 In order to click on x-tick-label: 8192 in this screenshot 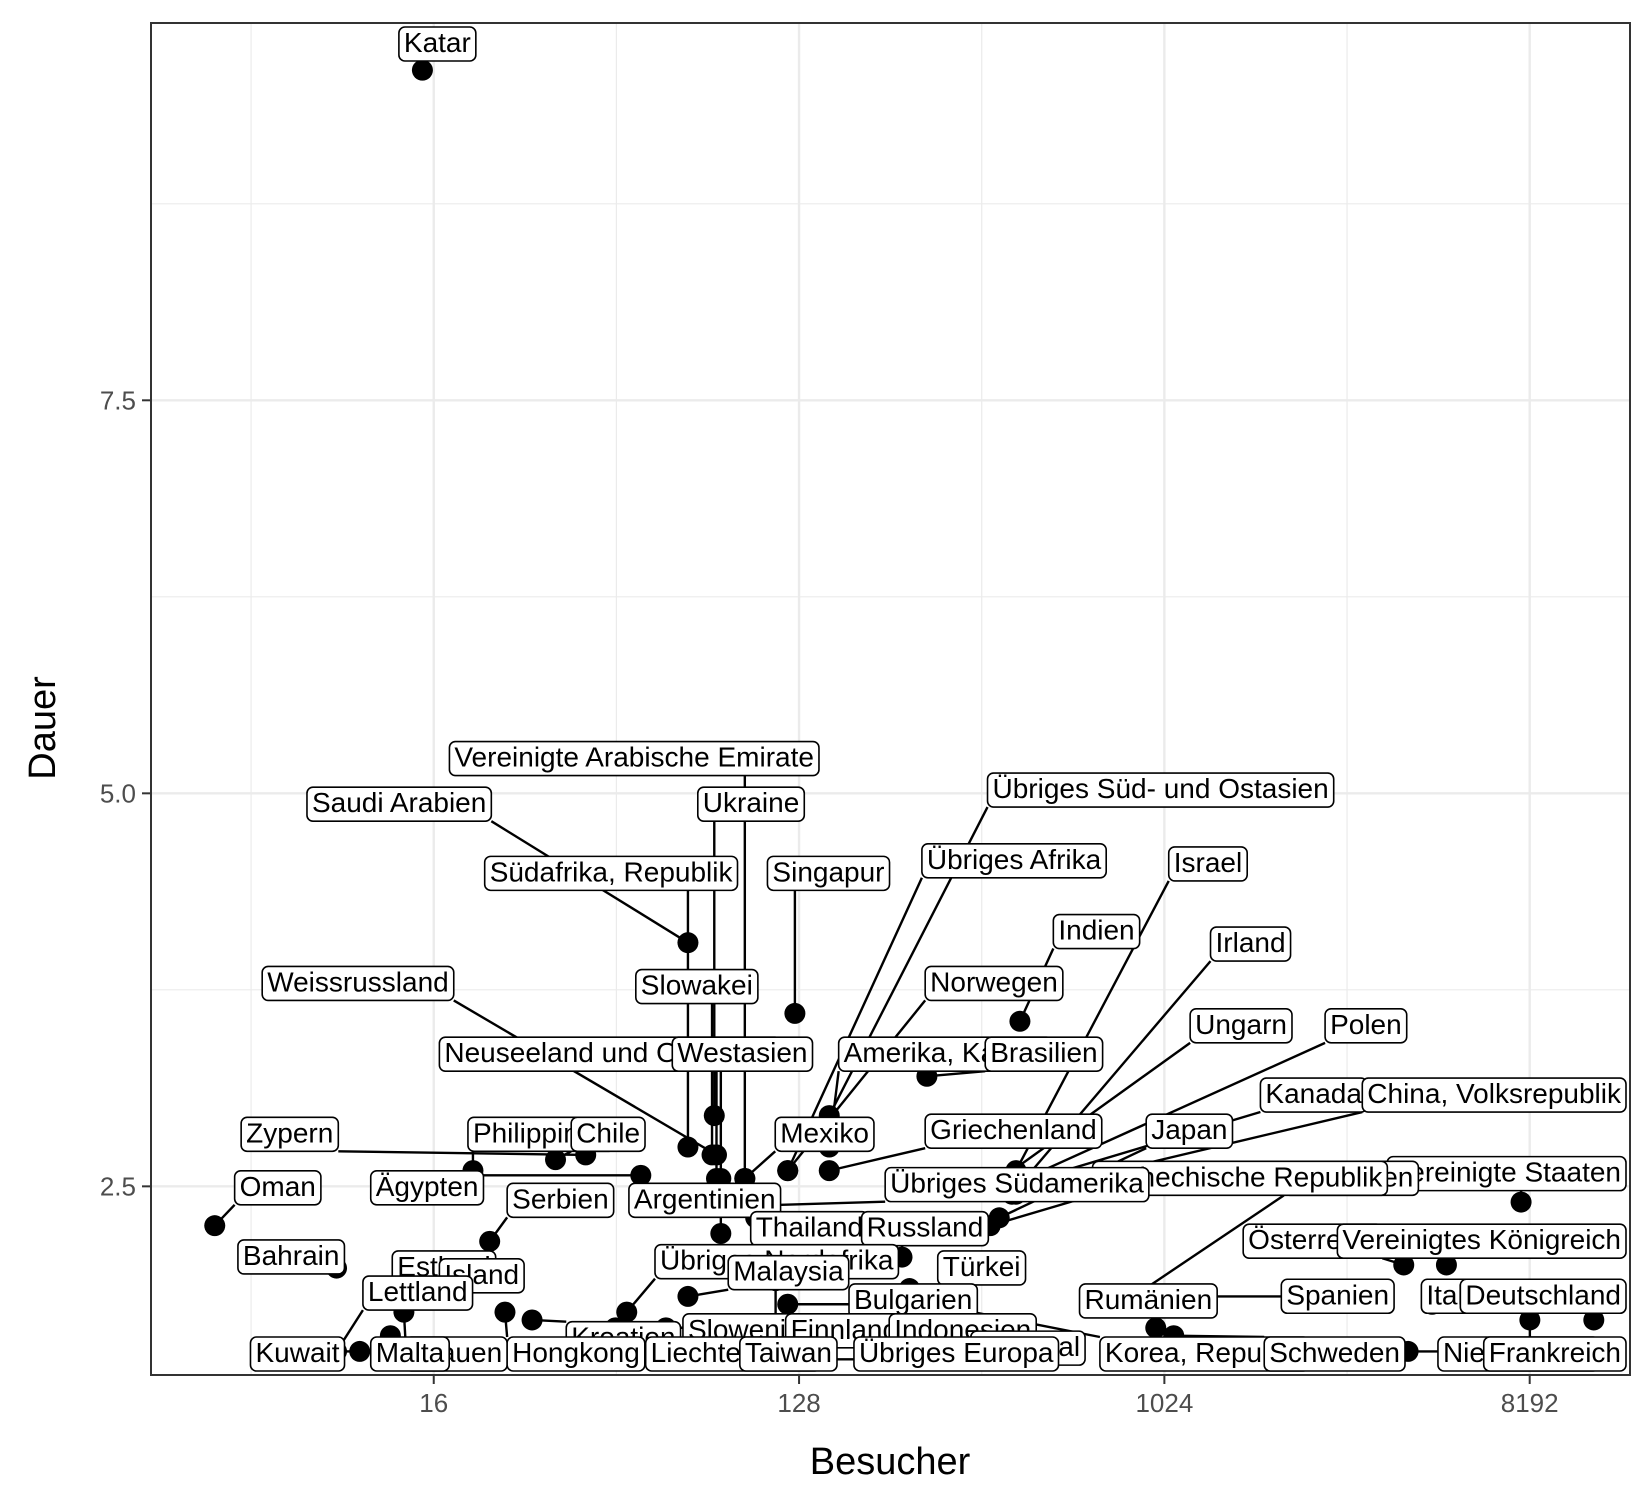, I will do `click(1530, 1403)`.